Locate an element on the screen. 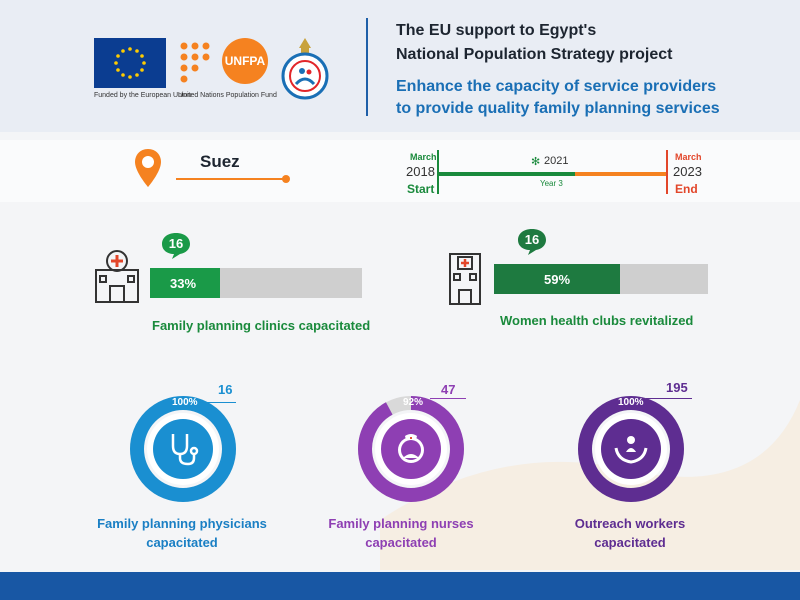  timeline-progress-bar is located at coordinates (507, 174).